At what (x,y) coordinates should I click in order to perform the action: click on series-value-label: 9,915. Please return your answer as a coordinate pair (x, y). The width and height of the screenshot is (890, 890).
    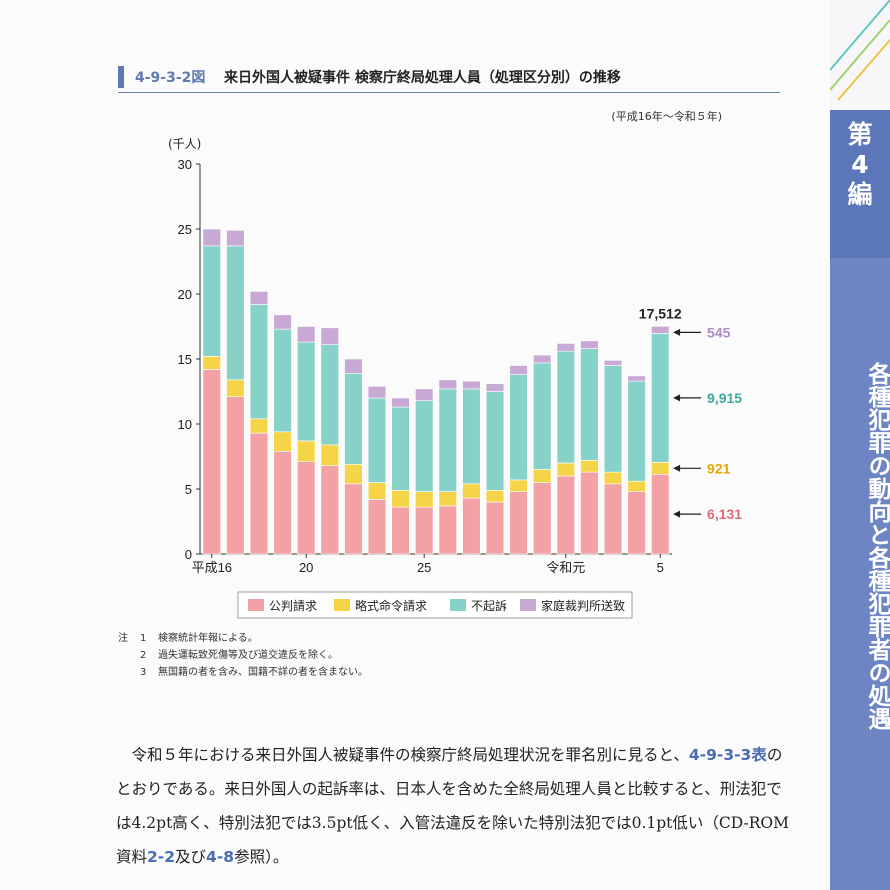
    Looking at the image, I should click on (724, 398).